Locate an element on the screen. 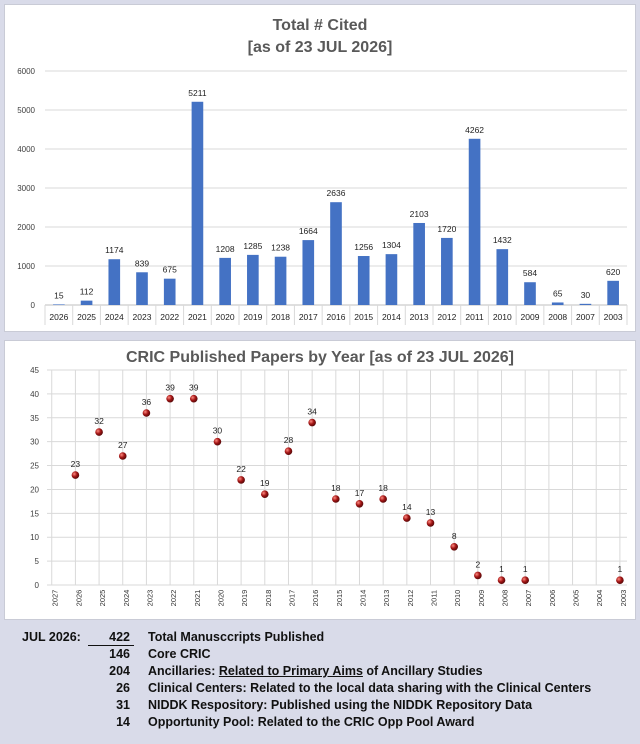 This screenshot has height=744, width=640. cited-chart-title: Total # Cited is located at coordinates (320, 25).